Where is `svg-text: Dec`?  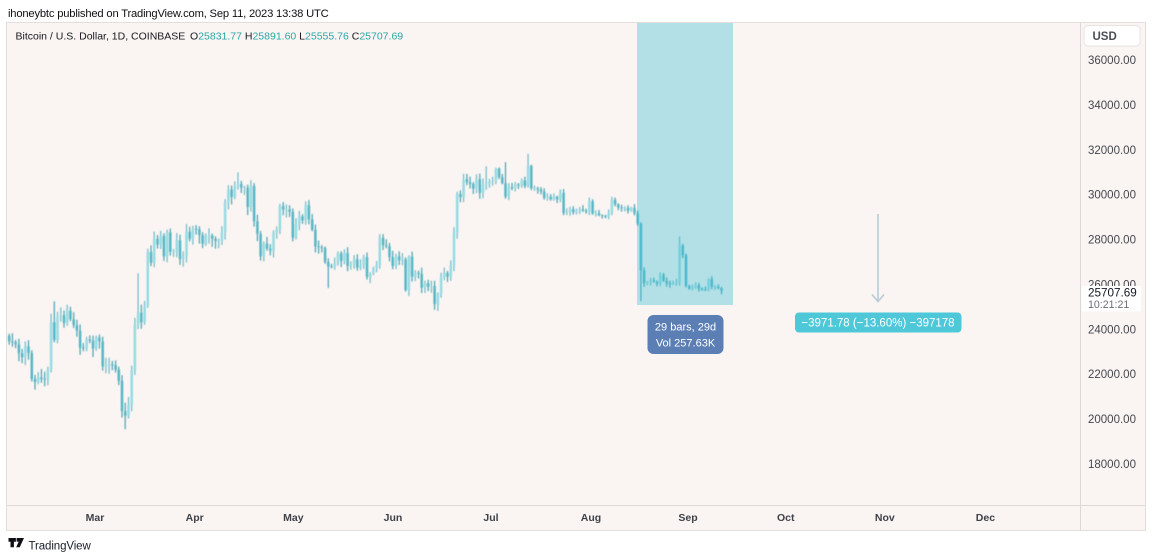
svg-text: Dec is located at coordinates (985, 518).